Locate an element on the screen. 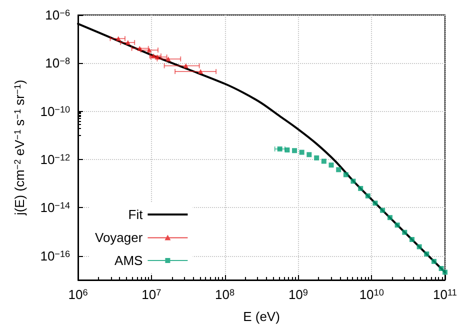 This screenshot has width=473, height=332. legend-label: Voyager is located at coordinates (119, 237).